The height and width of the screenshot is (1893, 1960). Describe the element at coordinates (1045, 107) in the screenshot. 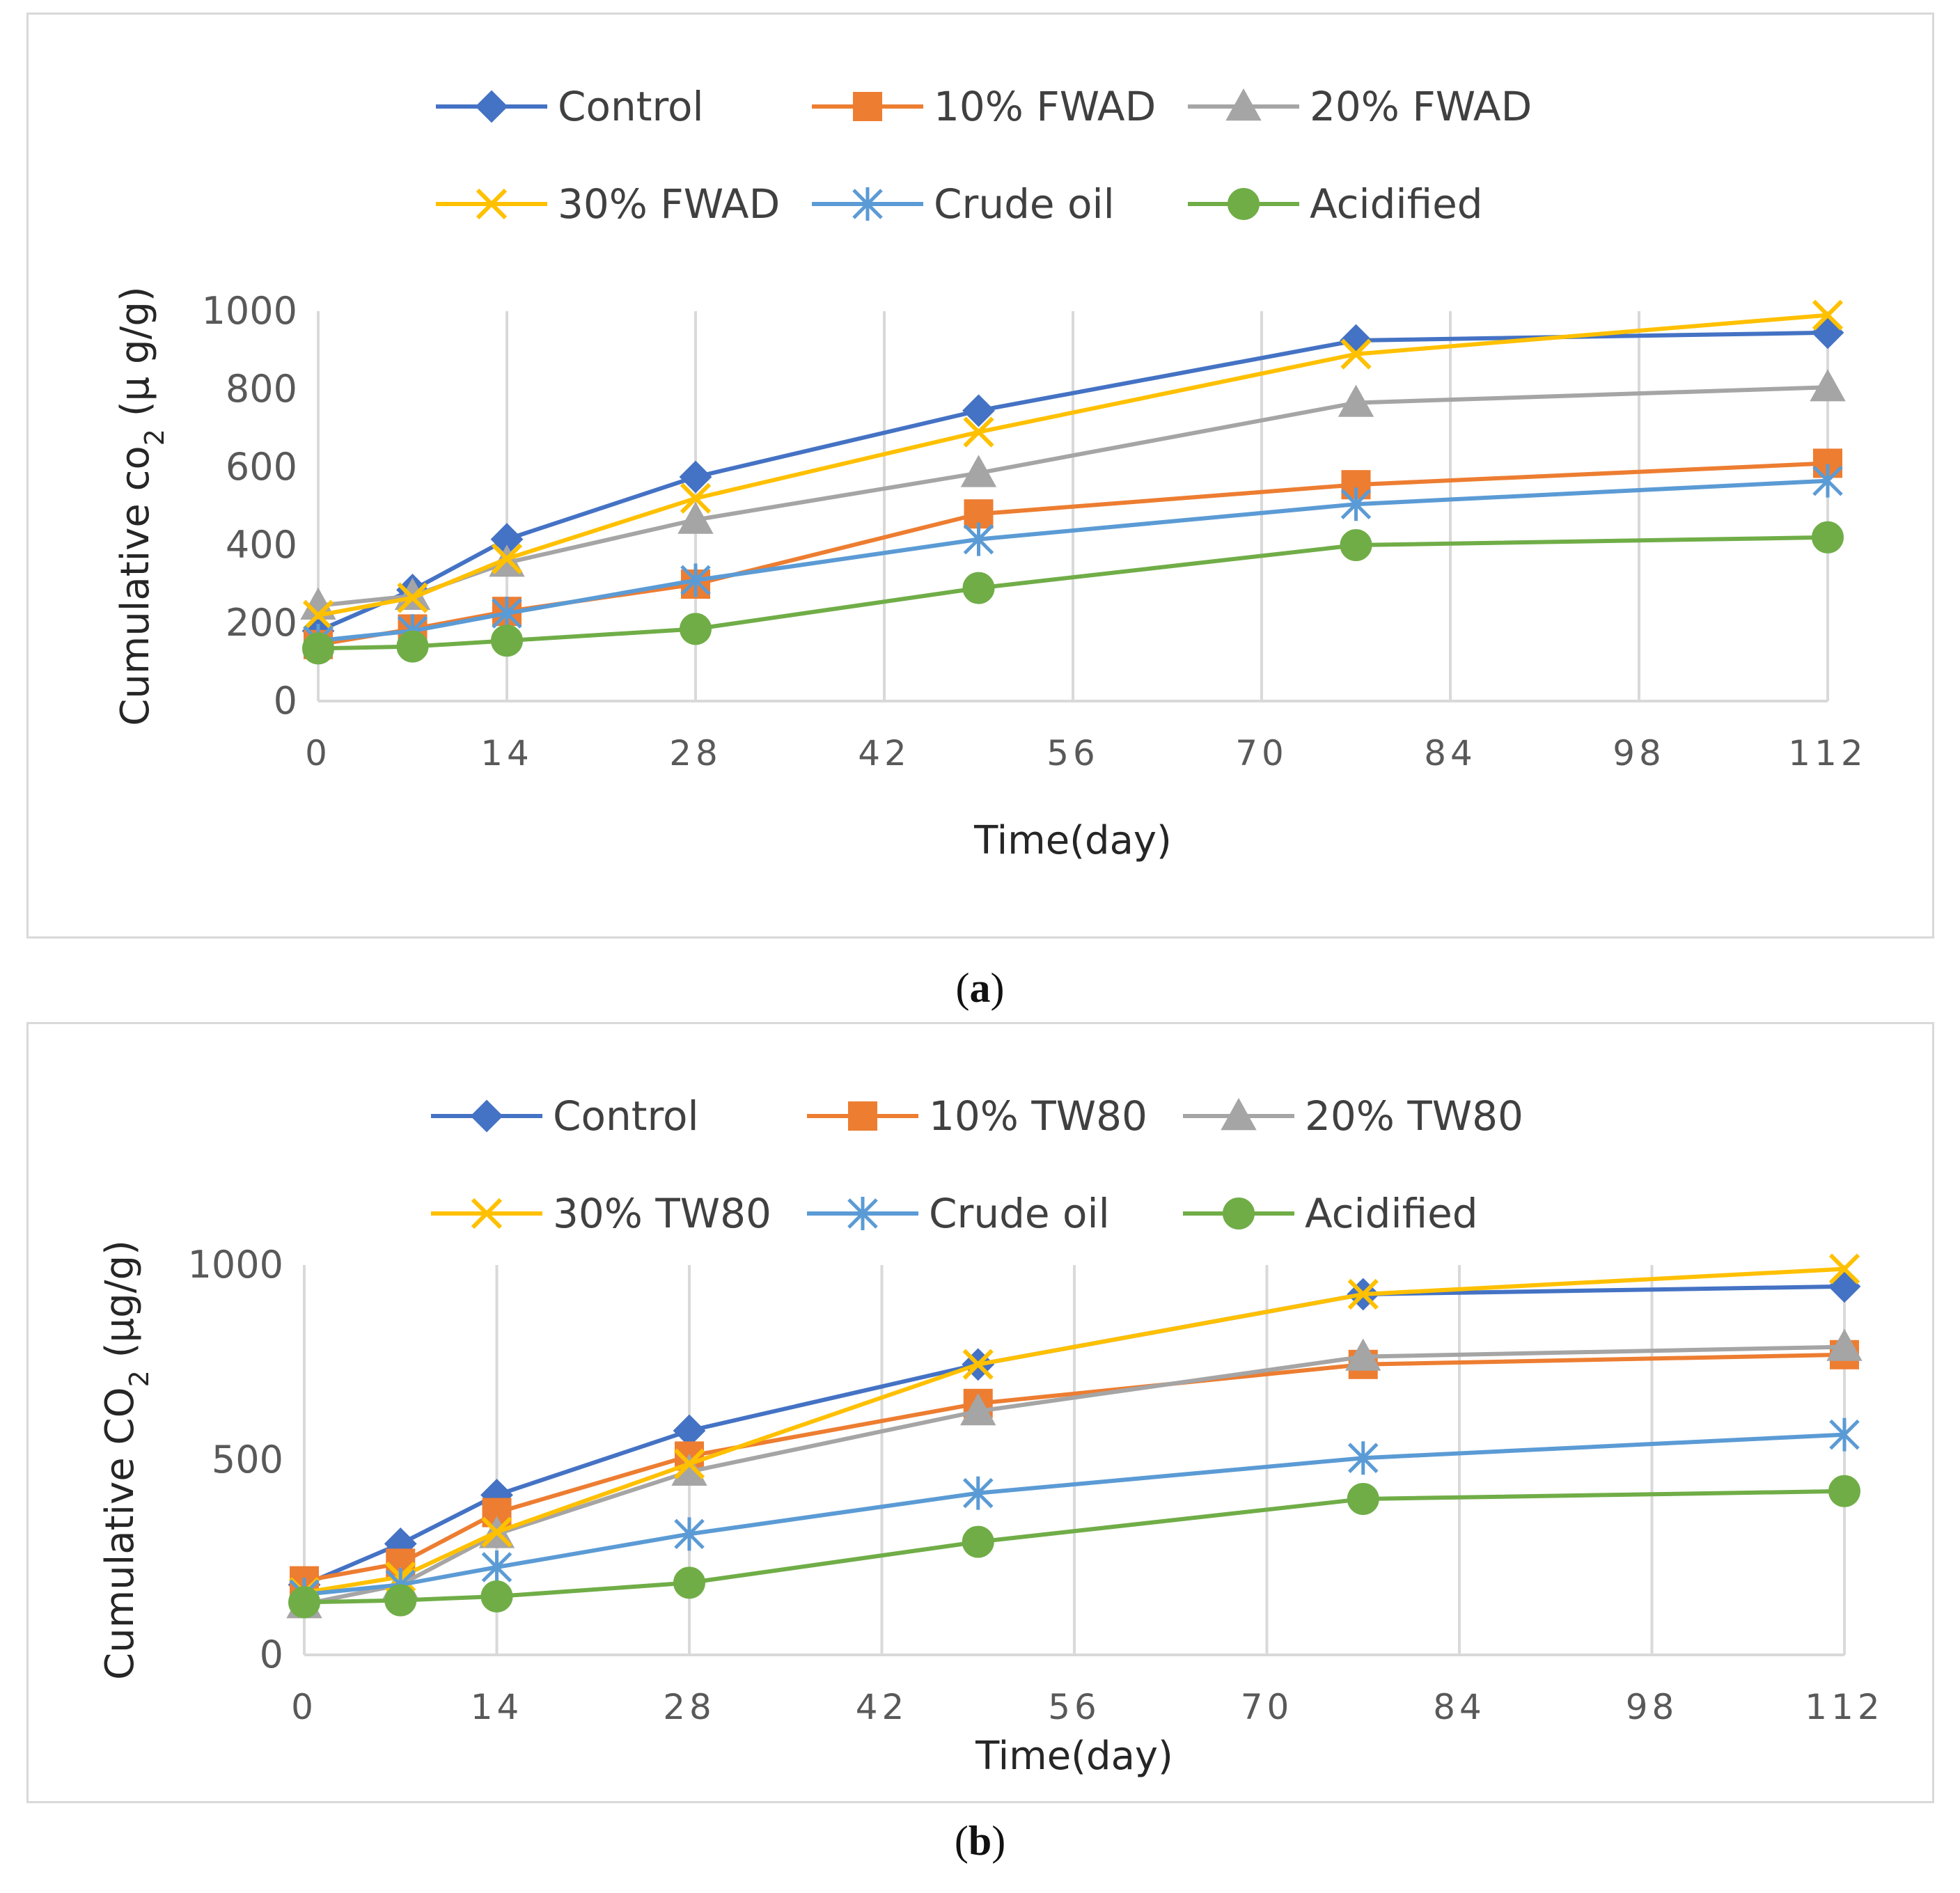

I see `legend-label-10pct-fwad: 10% FWAD` at that location.